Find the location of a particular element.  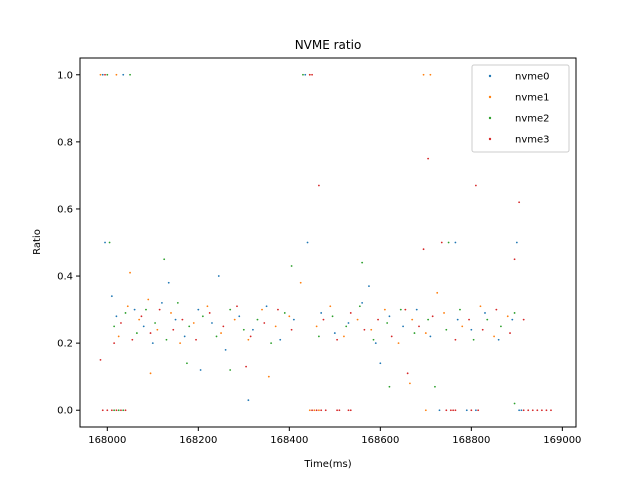

y-tick-label: 0.2 is located at coordinates (65, 344).